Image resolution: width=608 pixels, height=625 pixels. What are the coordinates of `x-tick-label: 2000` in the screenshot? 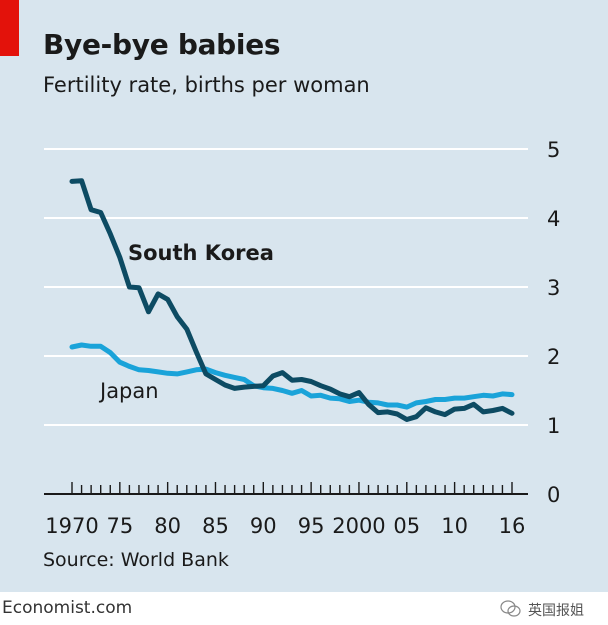 It's located at (358, 526).